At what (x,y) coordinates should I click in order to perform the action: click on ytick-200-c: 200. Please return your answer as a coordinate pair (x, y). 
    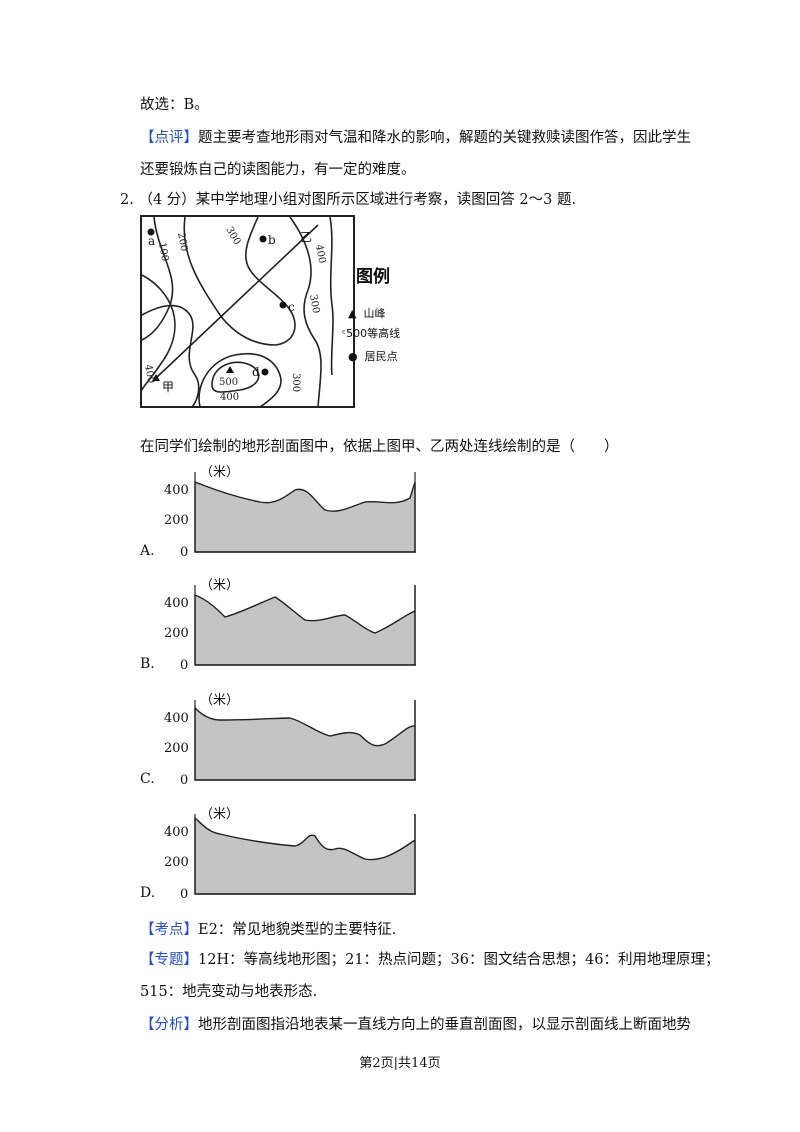
    Looking at the image, I should click on (176, 748).